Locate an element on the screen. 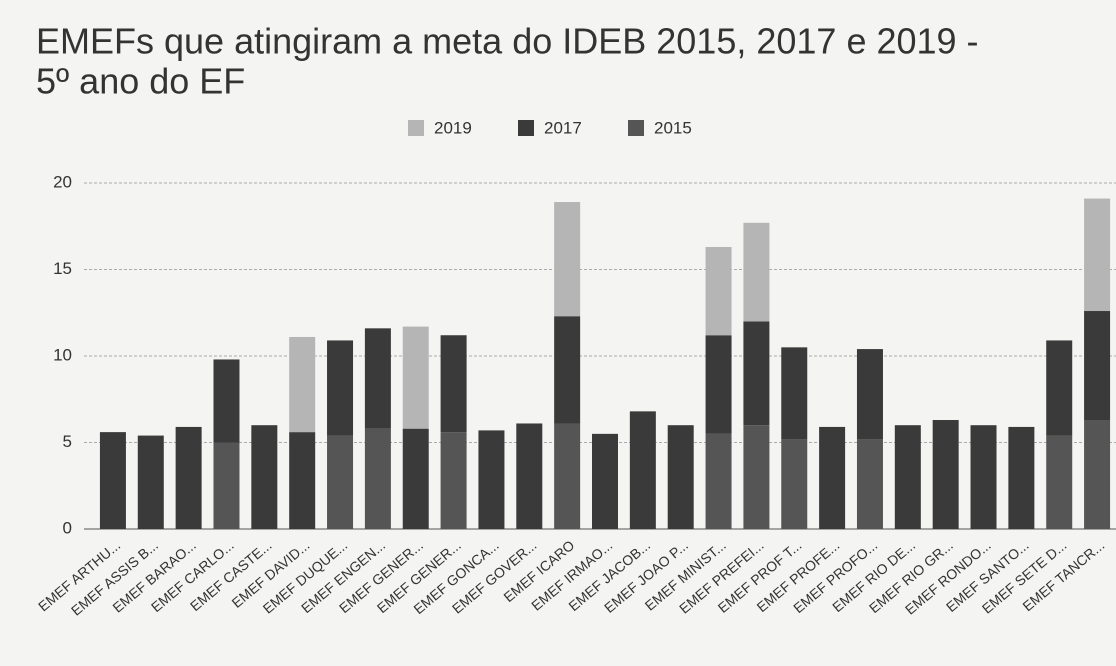  legend-label: 2017 is located at coordinates (563, 127).